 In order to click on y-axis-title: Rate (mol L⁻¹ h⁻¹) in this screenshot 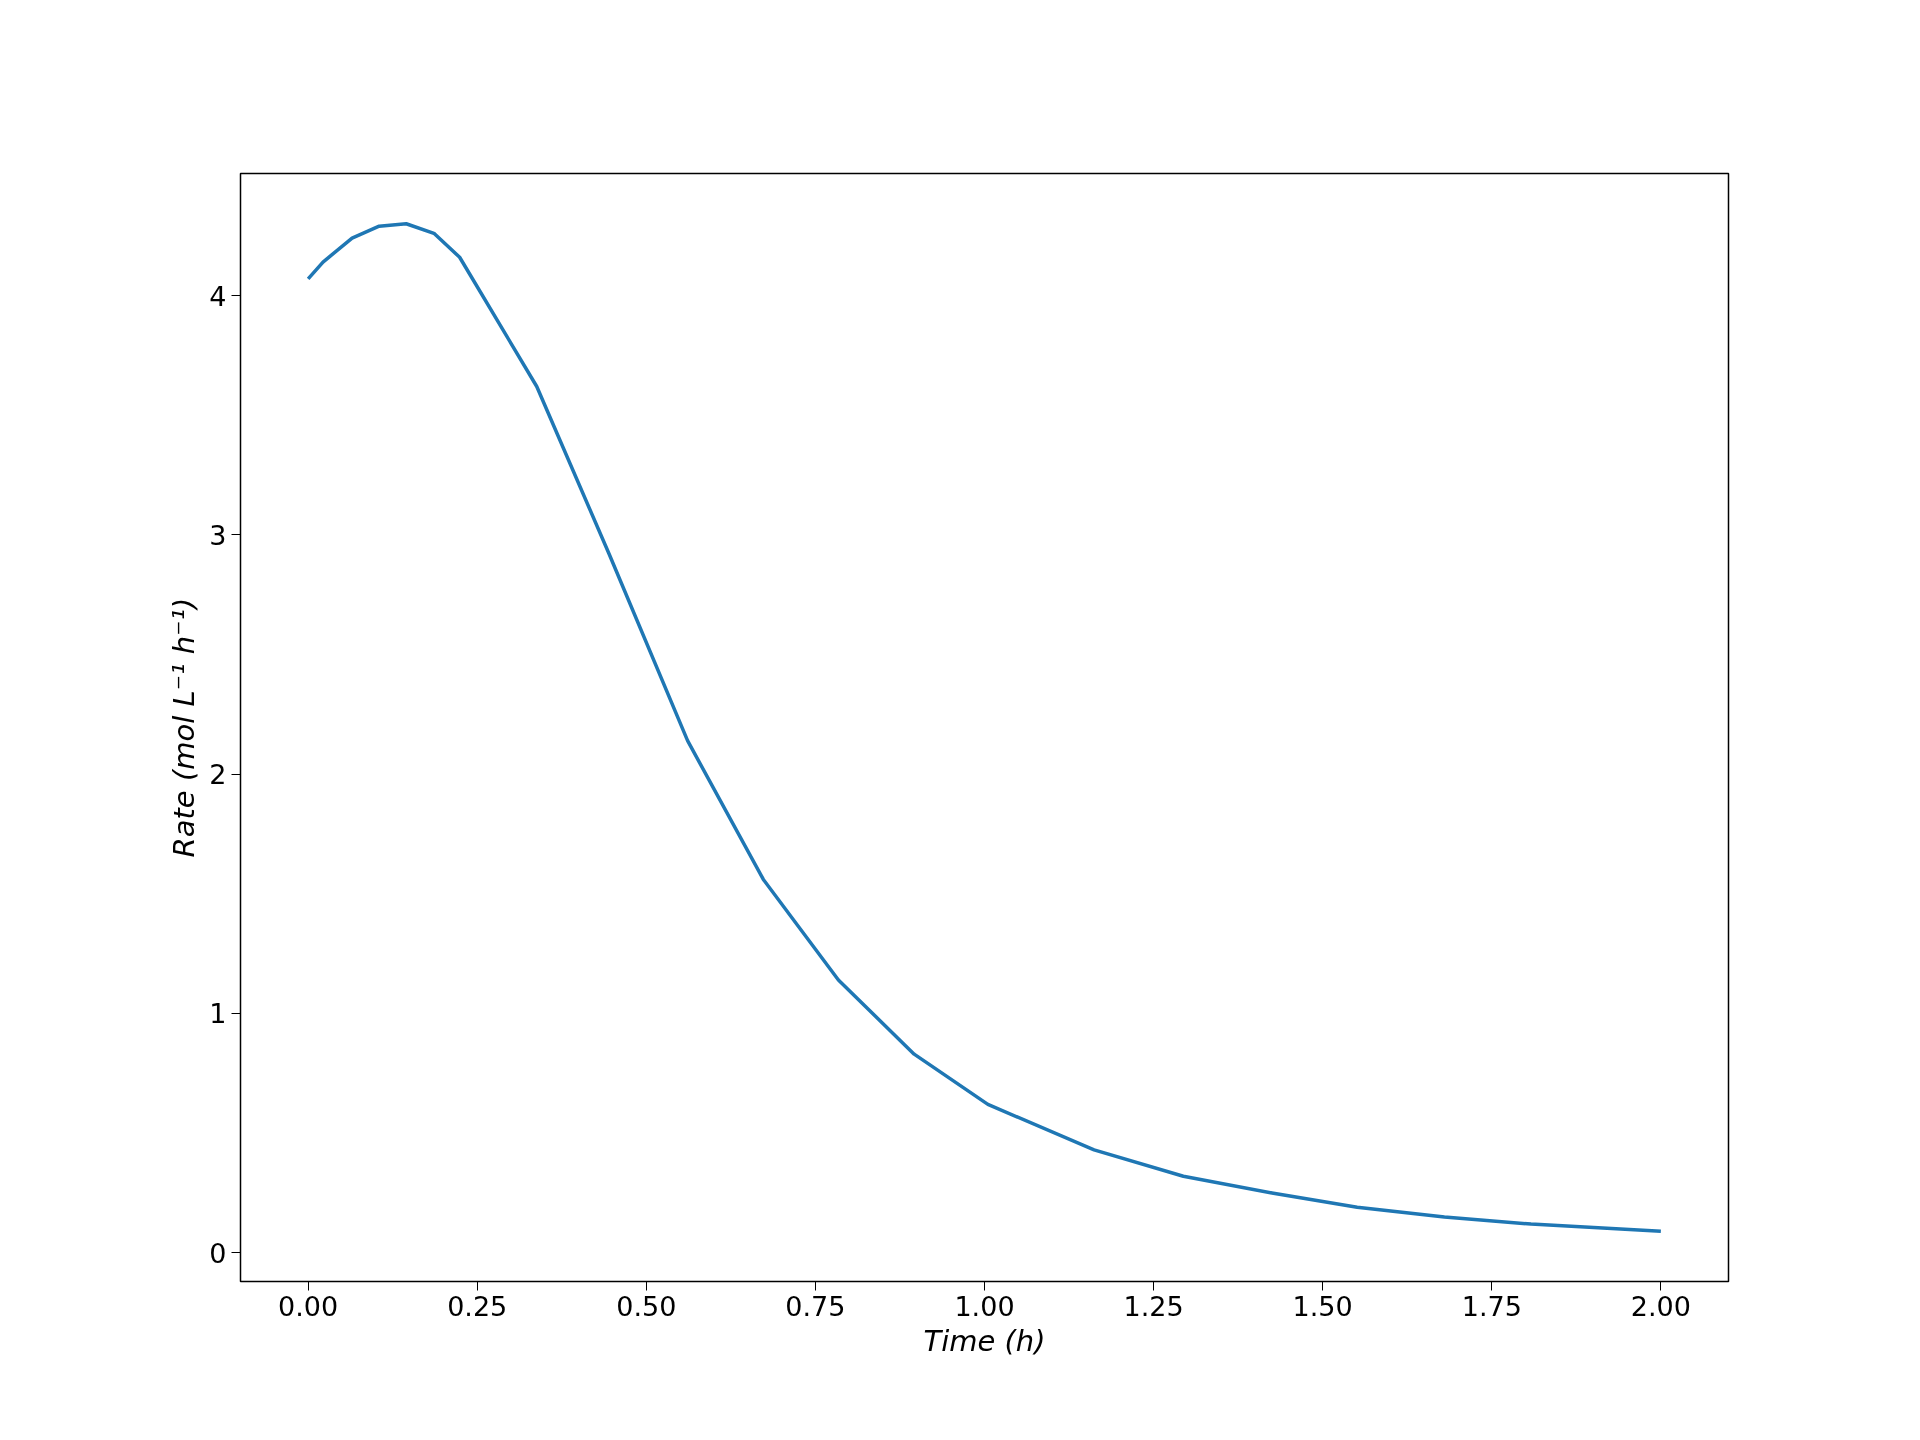, I will do `click(184, 727)`.